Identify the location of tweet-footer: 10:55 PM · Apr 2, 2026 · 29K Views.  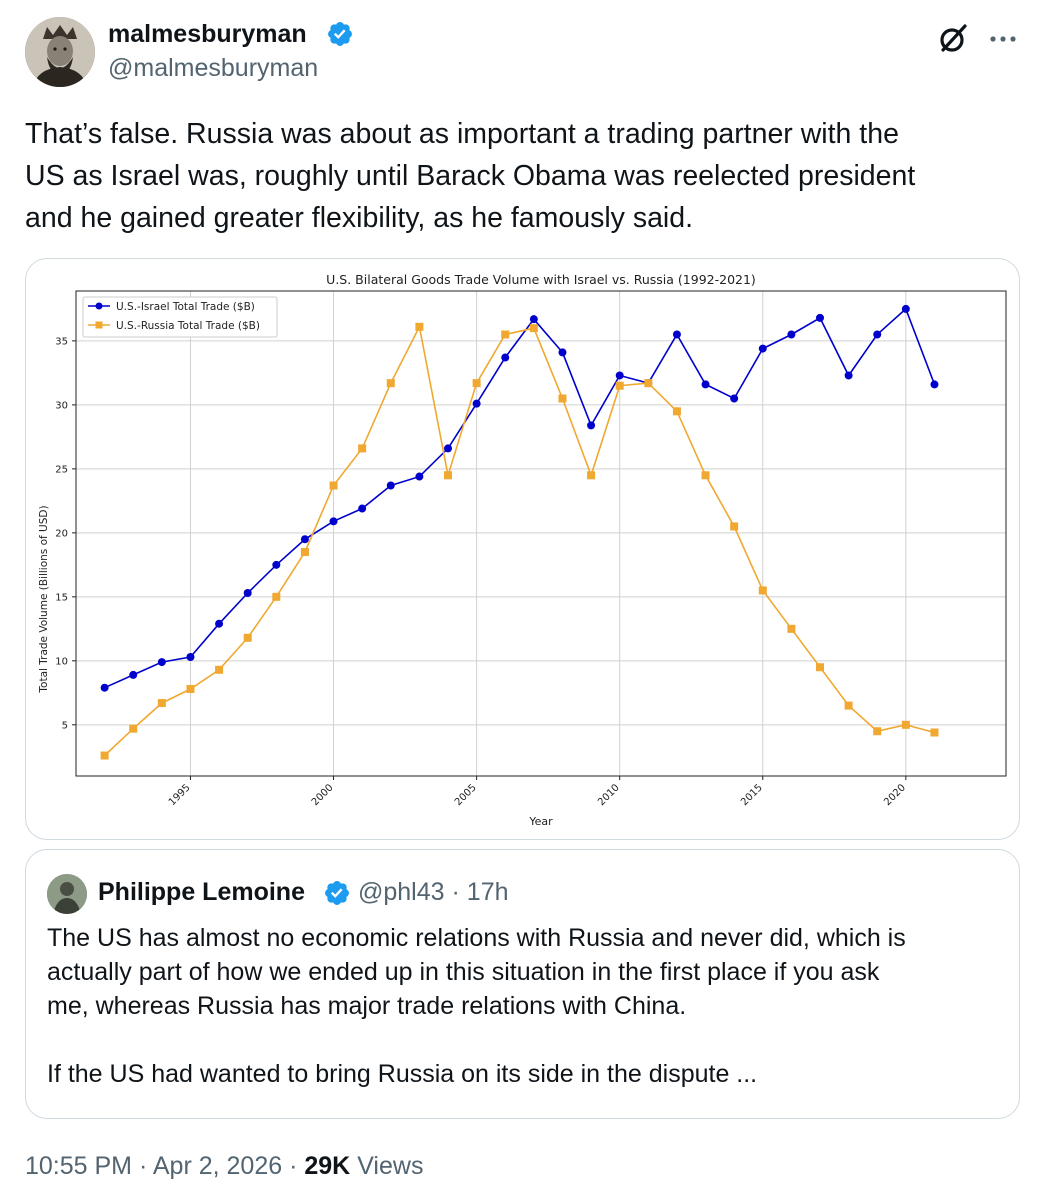
(224, 1166).